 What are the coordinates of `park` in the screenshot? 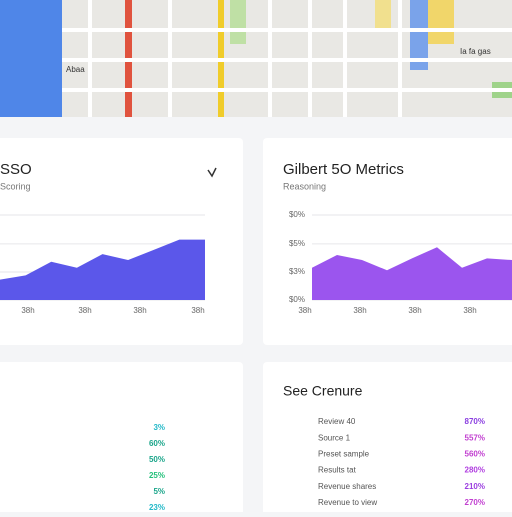 It's located at (238, 22).